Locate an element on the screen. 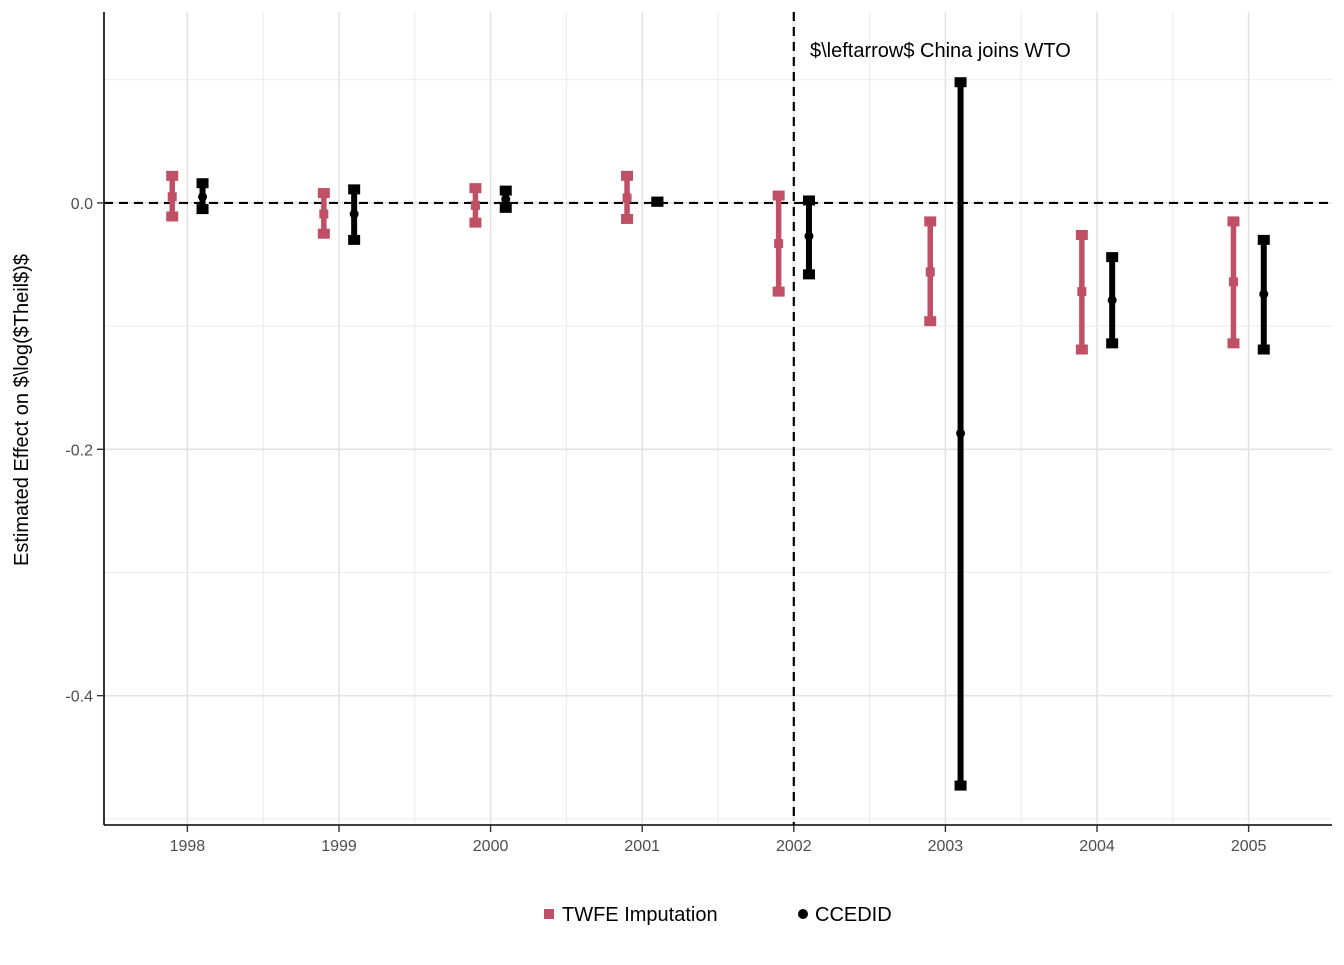 This screenshot has height=965, width=1344. errorbar-twfe-imputation-2003 is located at coordinates (930, 271).